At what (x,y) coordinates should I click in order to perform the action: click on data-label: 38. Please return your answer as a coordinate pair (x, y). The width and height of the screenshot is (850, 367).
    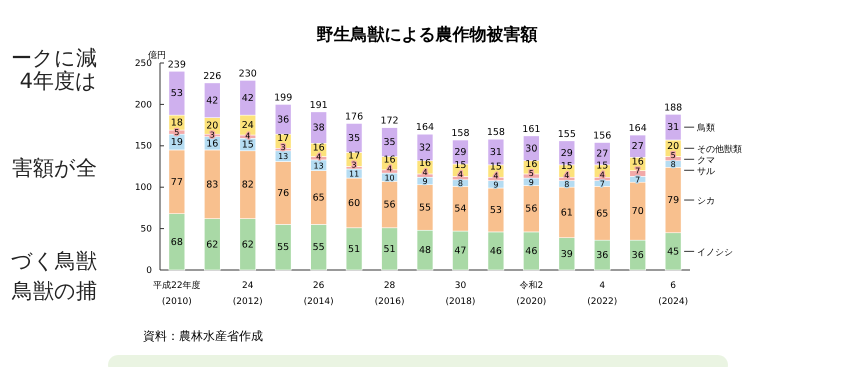
    Looking at the image, I should click on (318, 128).